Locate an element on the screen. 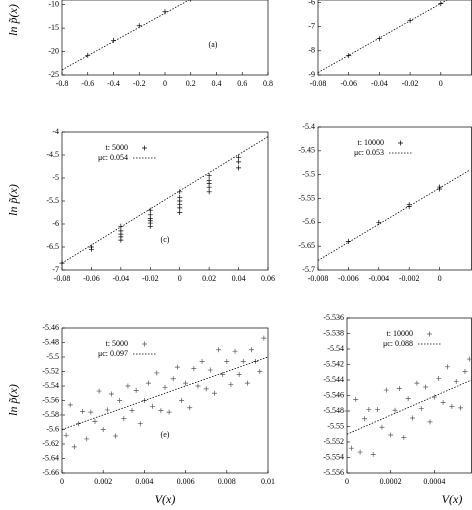  y-tick-label: -5.48 is located at coordinates (50, 341).